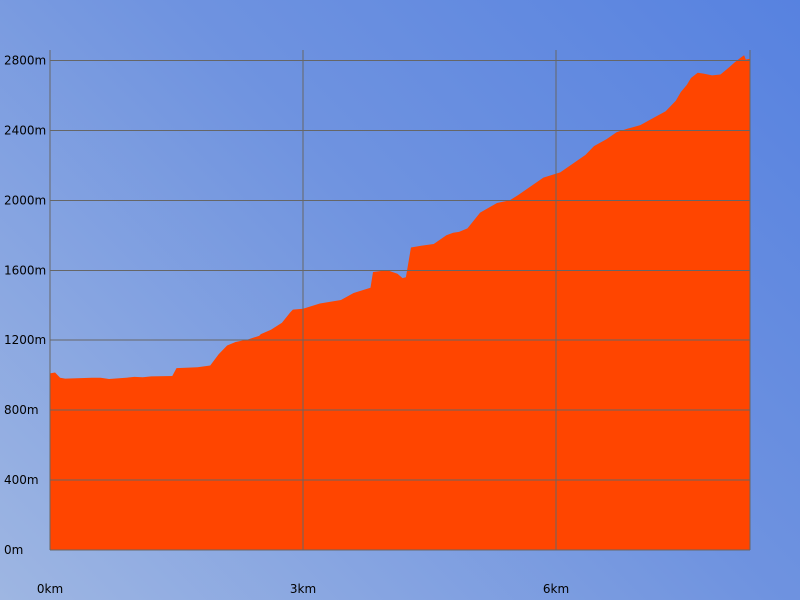 The width and height of the screenshot is (800, 600). Describe the element at coordinates (25, 60) in the screenshot. I see `y-tick-label: 2800m` at that location.